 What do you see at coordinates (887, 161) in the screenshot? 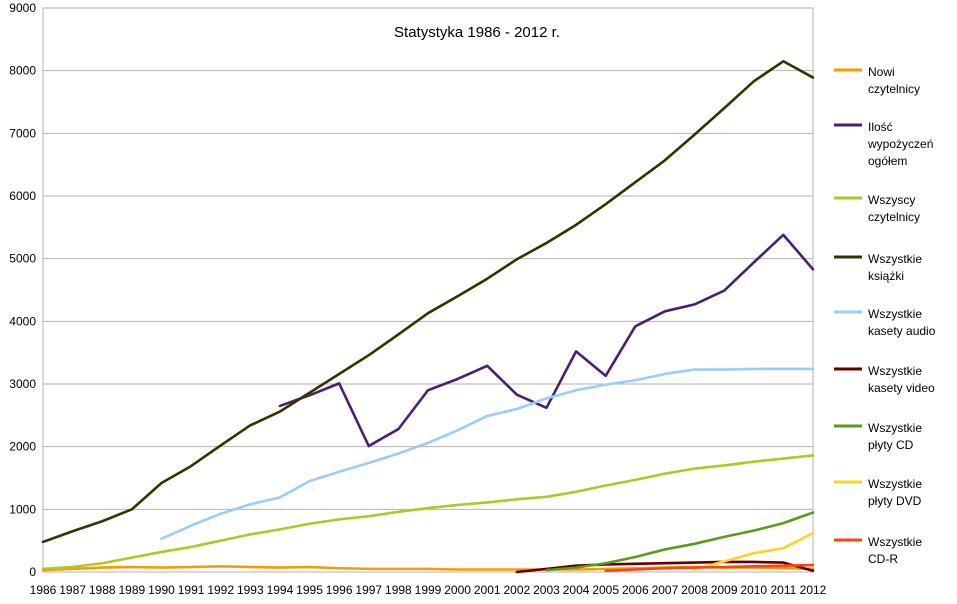
I see `legend-label: ogółem` at bounding box center [887, 161].